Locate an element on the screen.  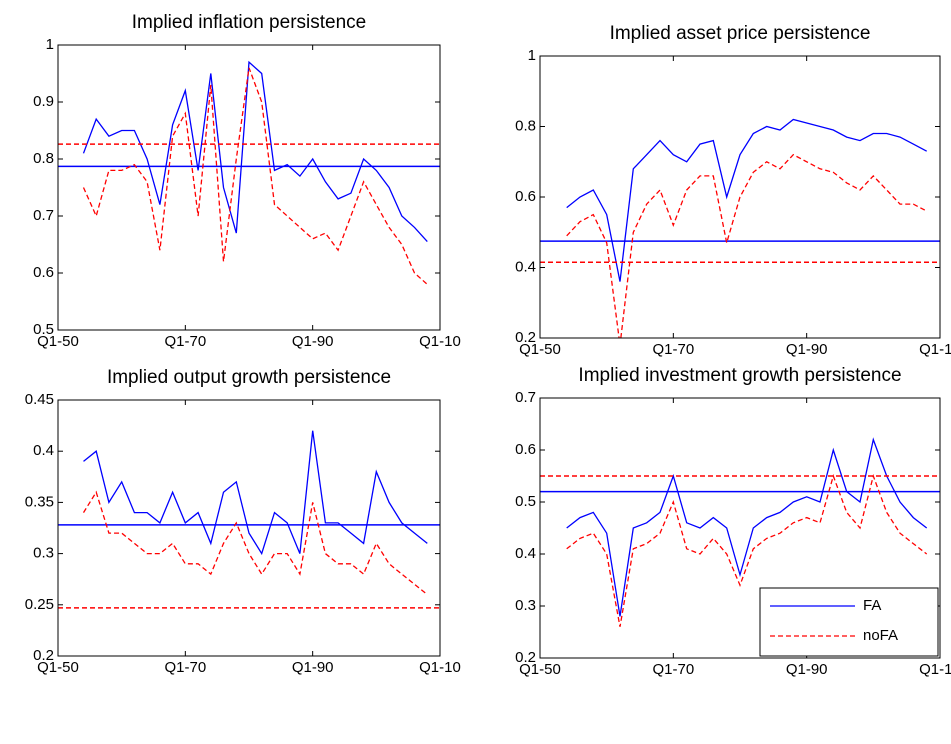
chart-title: Implied asset price persistence is located at coordinates (740, 33).